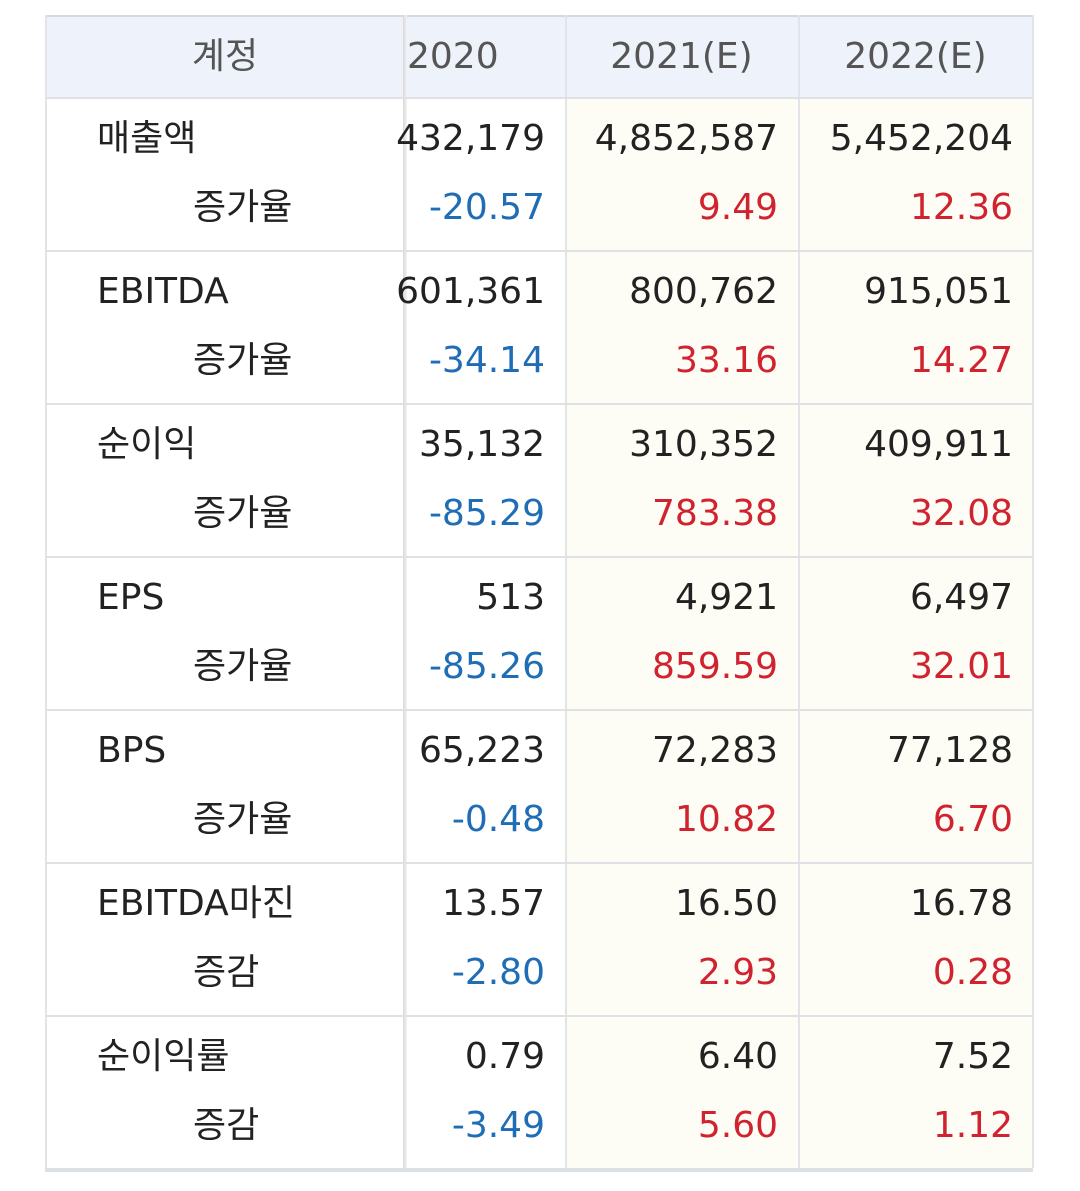 The image size is (1080, 1191). Describe the element at coordinates (703, 444) in the screenshot. I see `value-cell: 310,352` at that location.